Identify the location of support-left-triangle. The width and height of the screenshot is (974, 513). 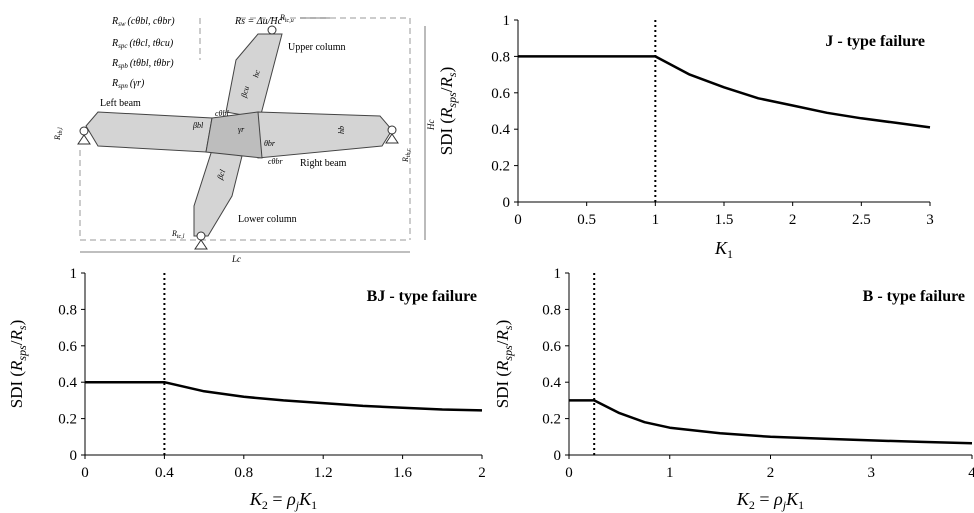
(84, 139).